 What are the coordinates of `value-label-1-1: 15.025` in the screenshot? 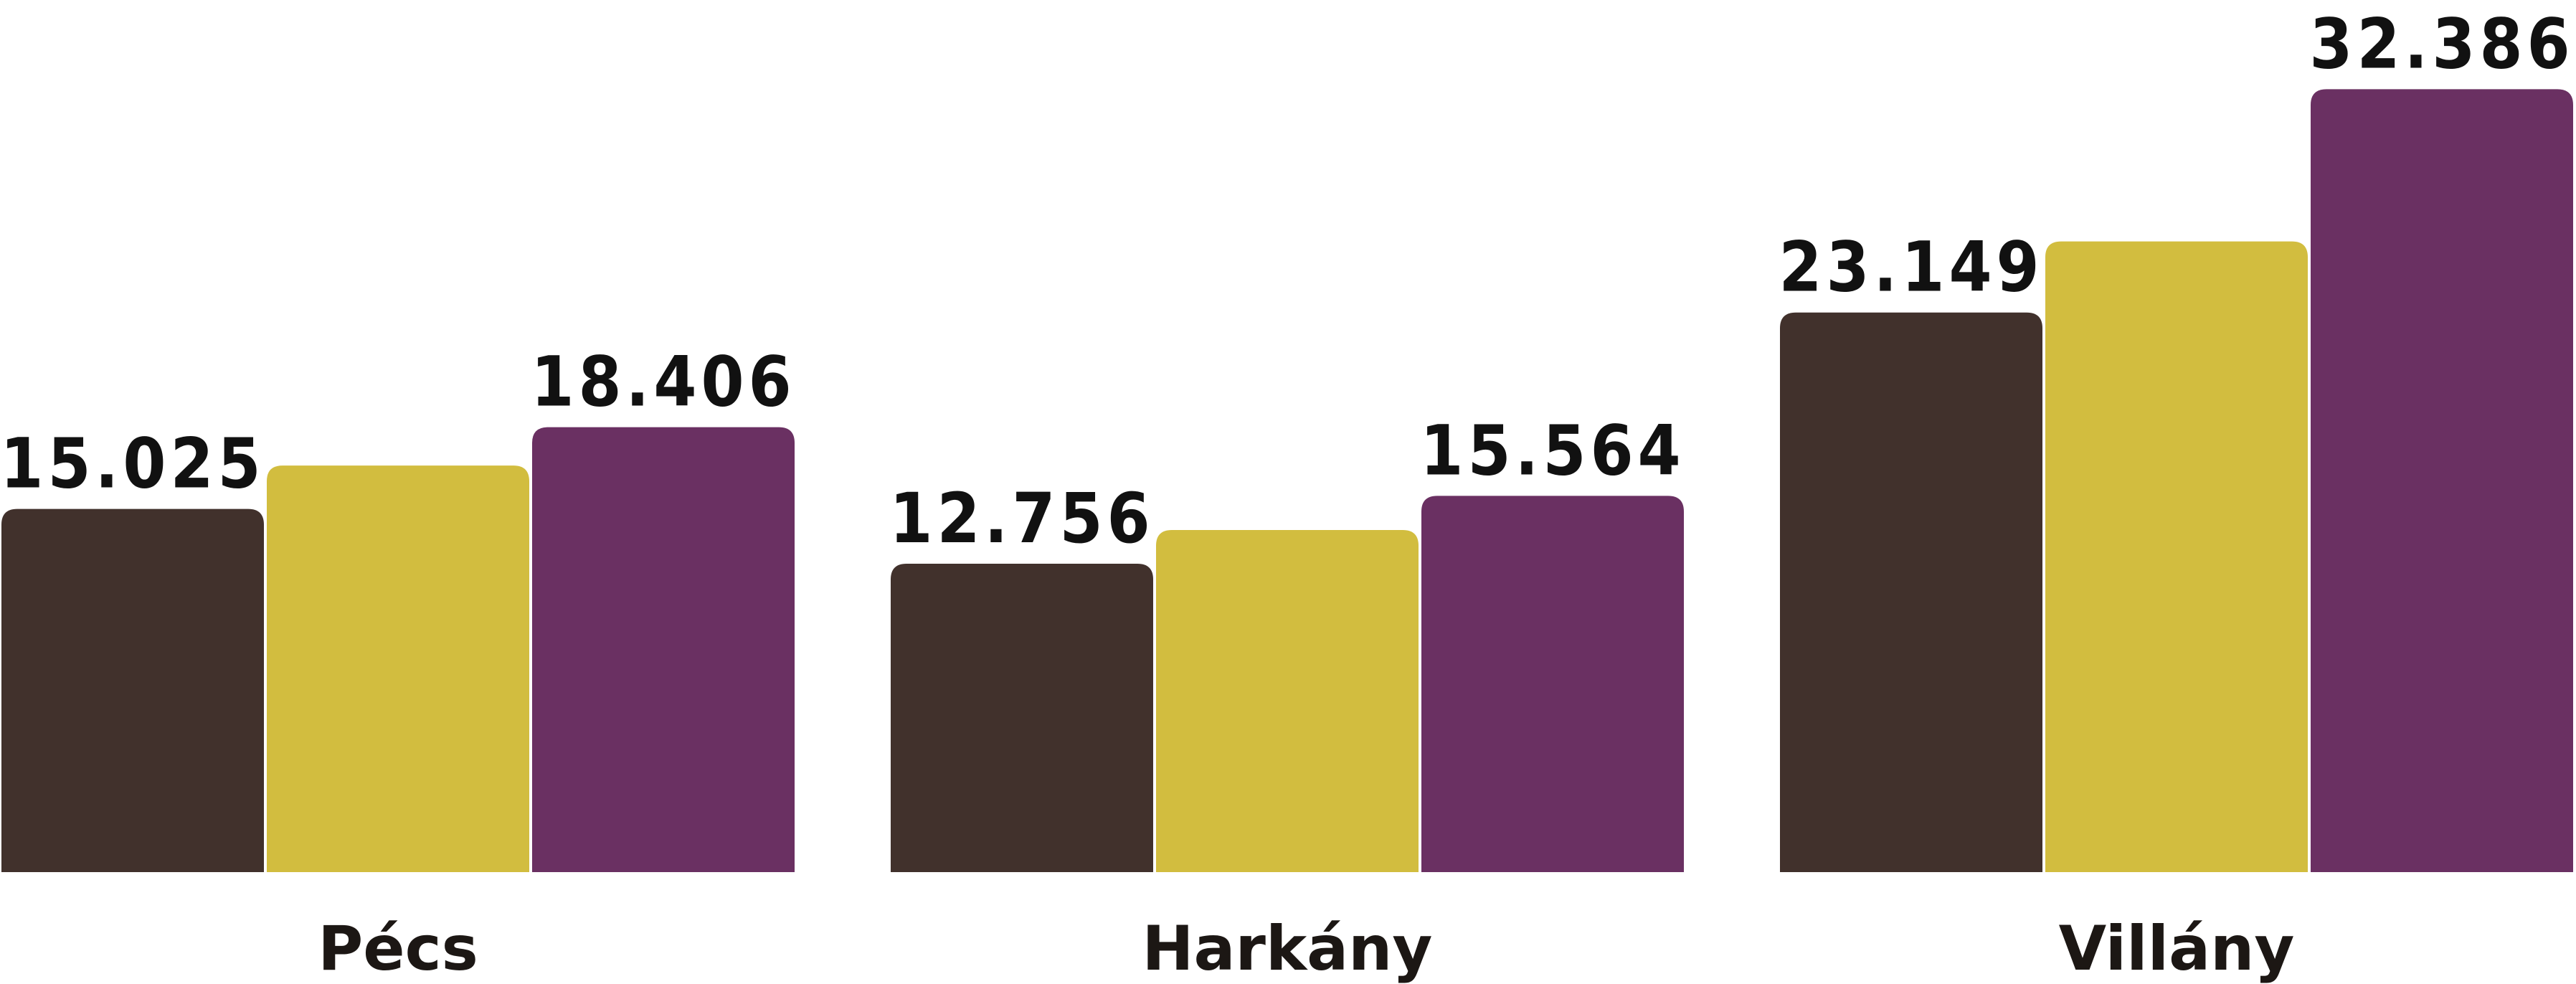 It's located at (132, 464).